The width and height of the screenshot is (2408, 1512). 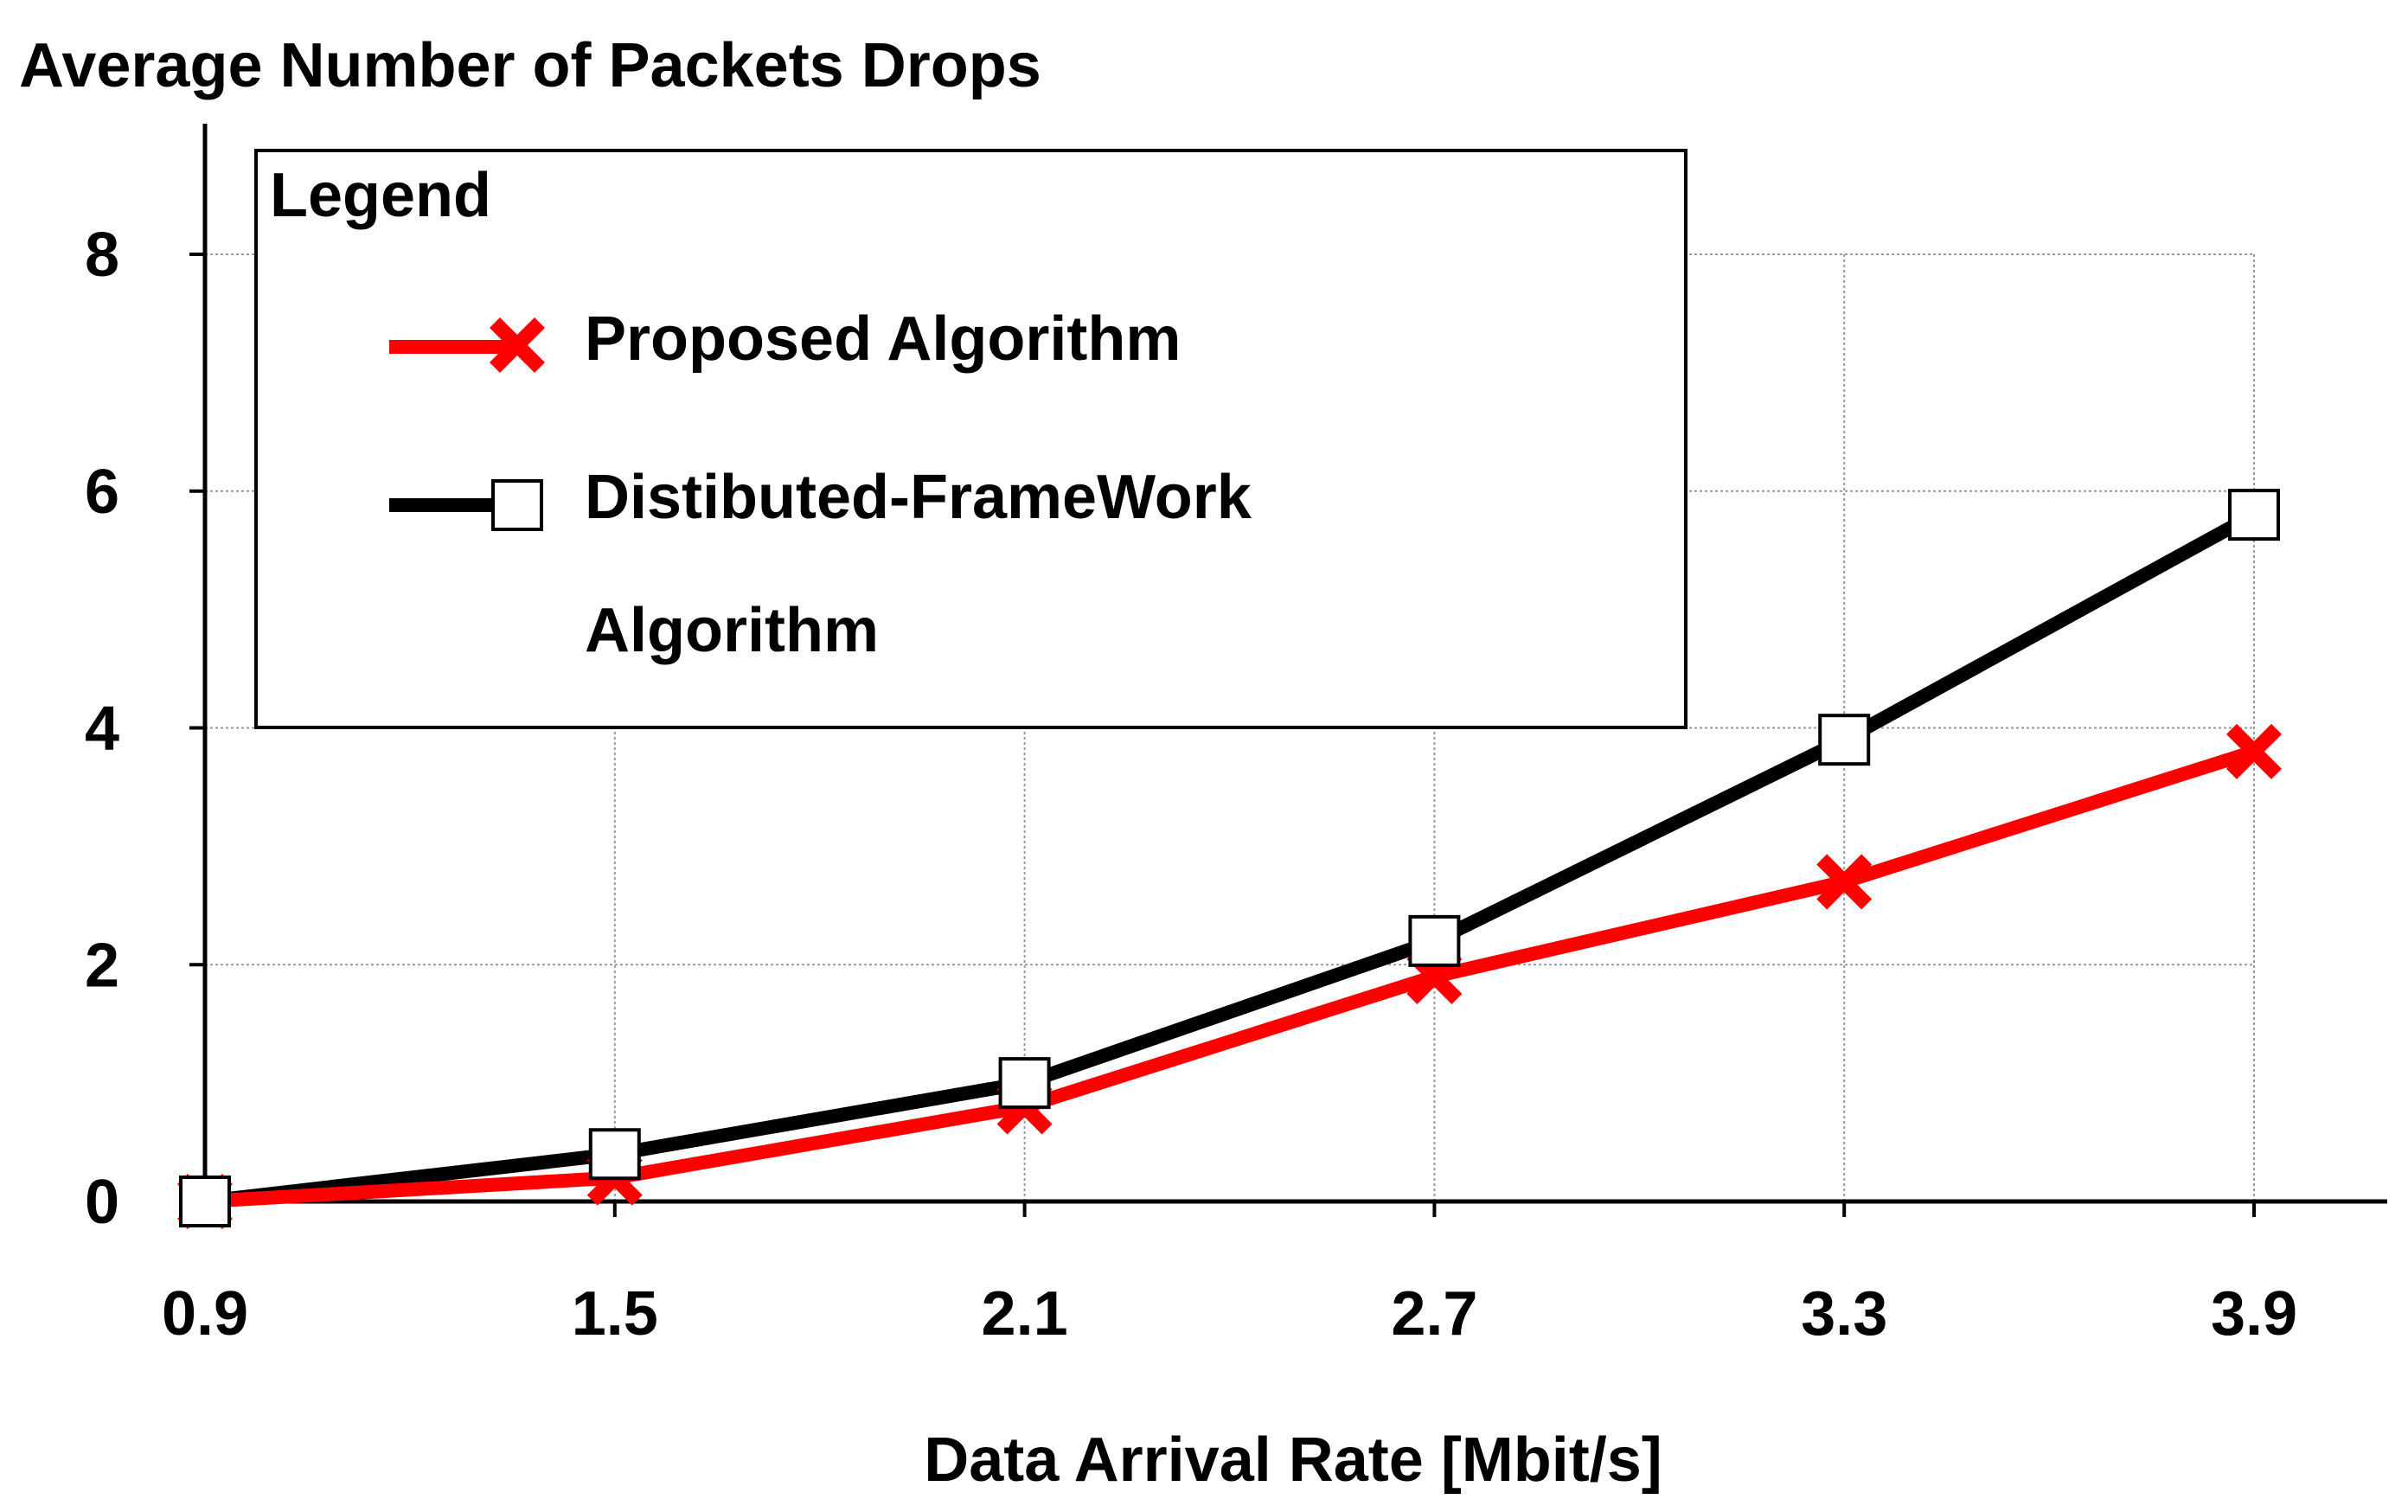 I want to click on y-tick-label: 2, so click(x=102, y=965).